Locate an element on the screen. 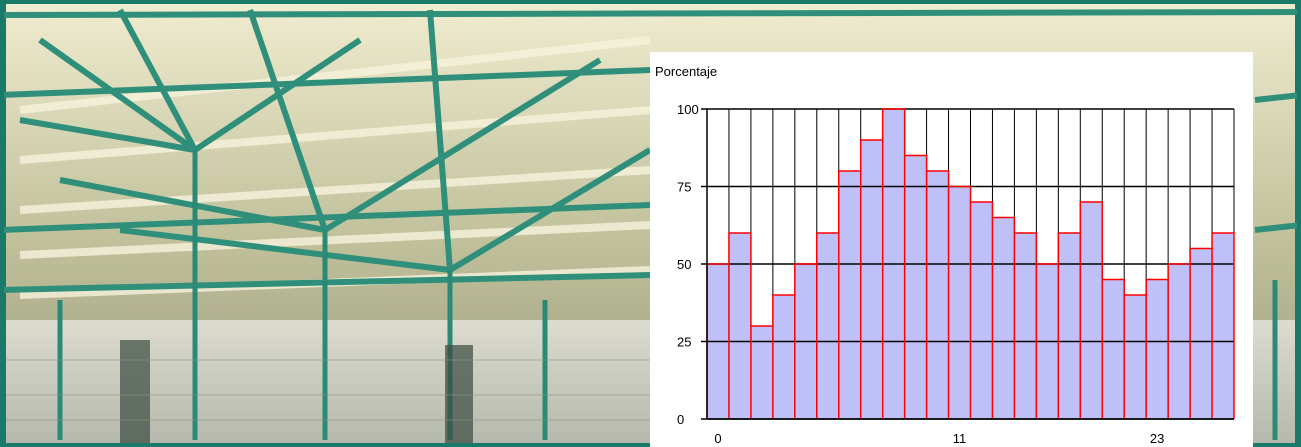 This screenshot has height=447, width=1301. y-tick-label: 75 is located at coordinates (684, 187).